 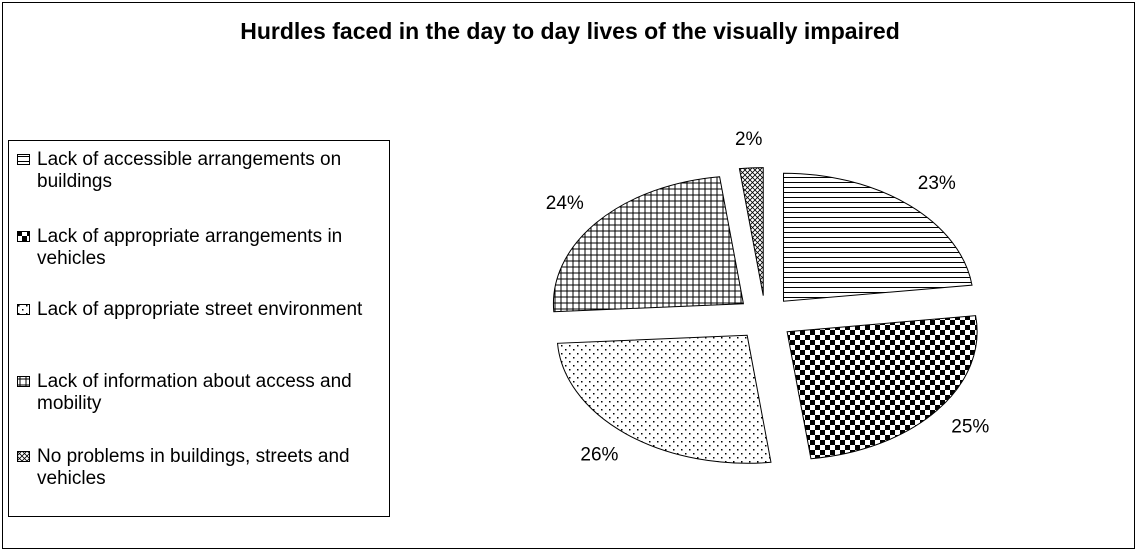 What do you see at coordinates (937, 183) in the screenshot?
I see `data-label: 23%` at bounding box center [937, 183].